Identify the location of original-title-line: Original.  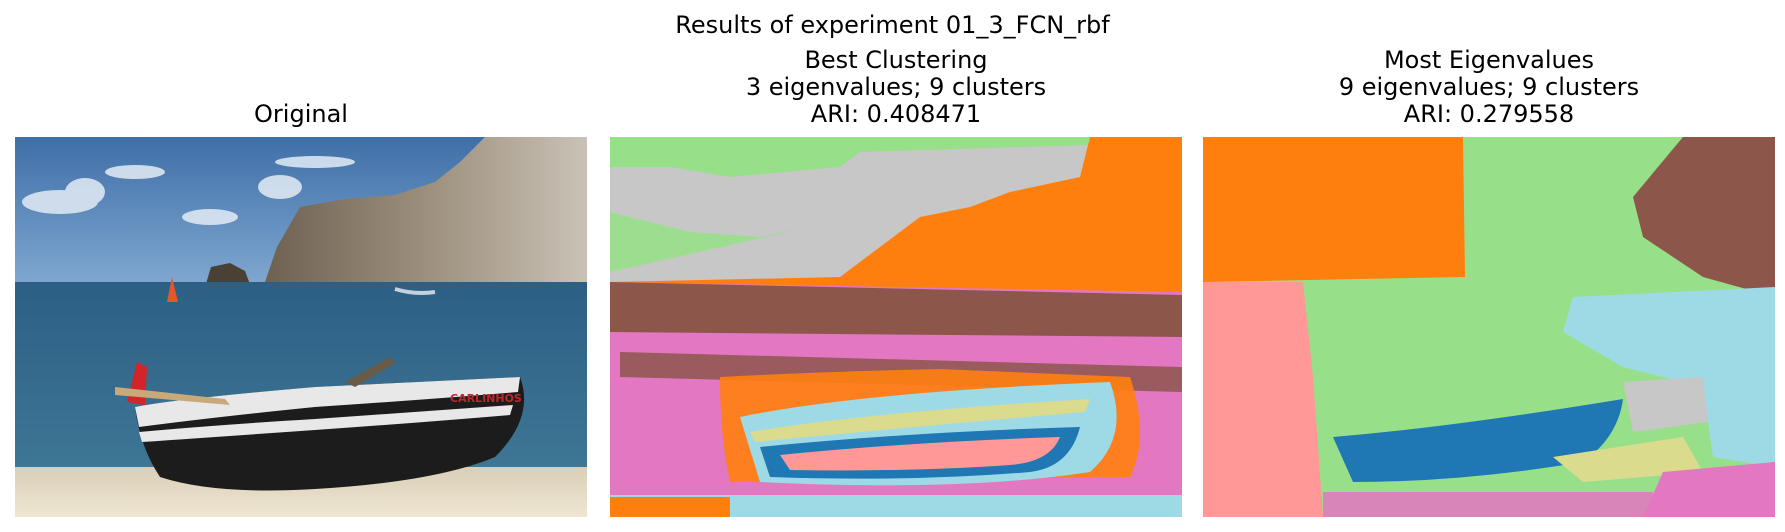
(301, 114).